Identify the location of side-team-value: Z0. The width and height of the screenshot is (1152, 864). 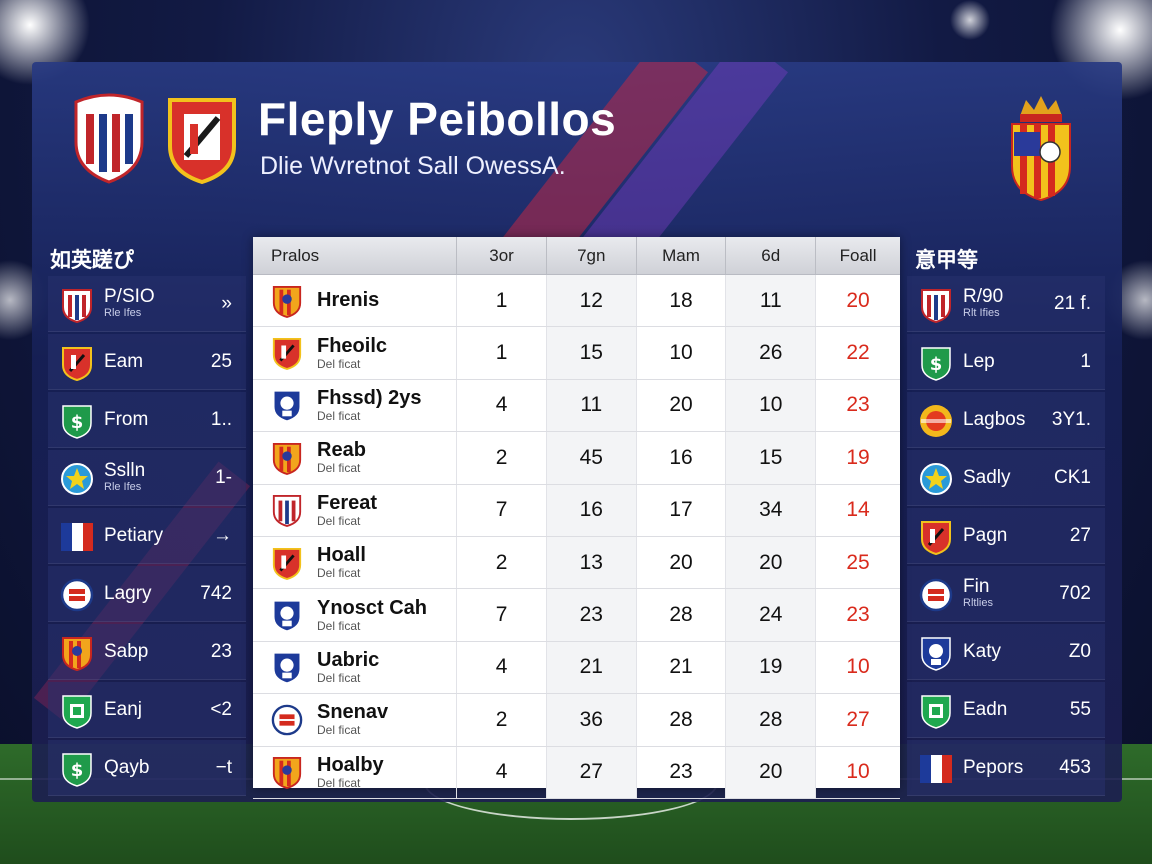
(1079, 651).